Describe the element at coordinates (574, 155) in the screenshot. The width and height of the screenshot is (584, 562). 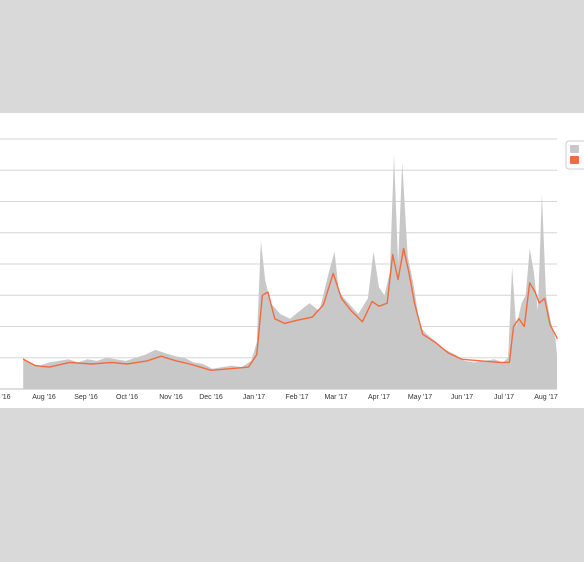
I see `legend` at that location.